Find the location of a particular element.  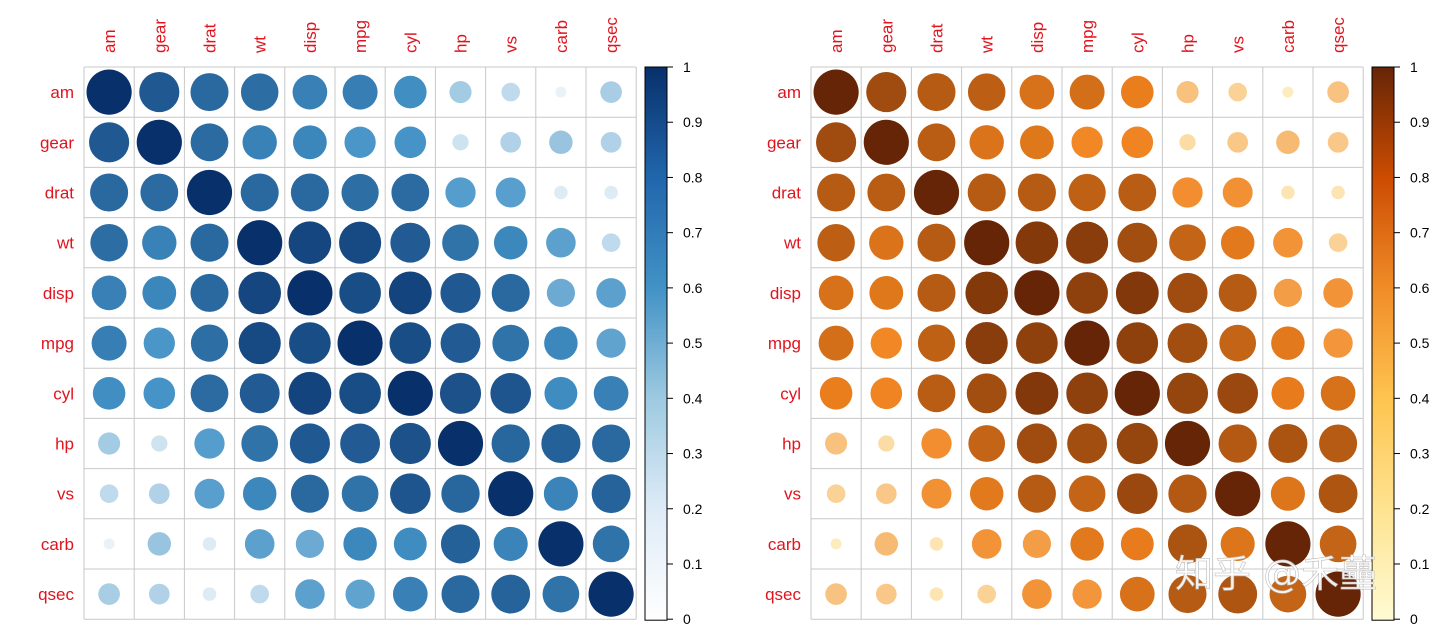

circle-wt-mpg is located at coordinates (360, 242).